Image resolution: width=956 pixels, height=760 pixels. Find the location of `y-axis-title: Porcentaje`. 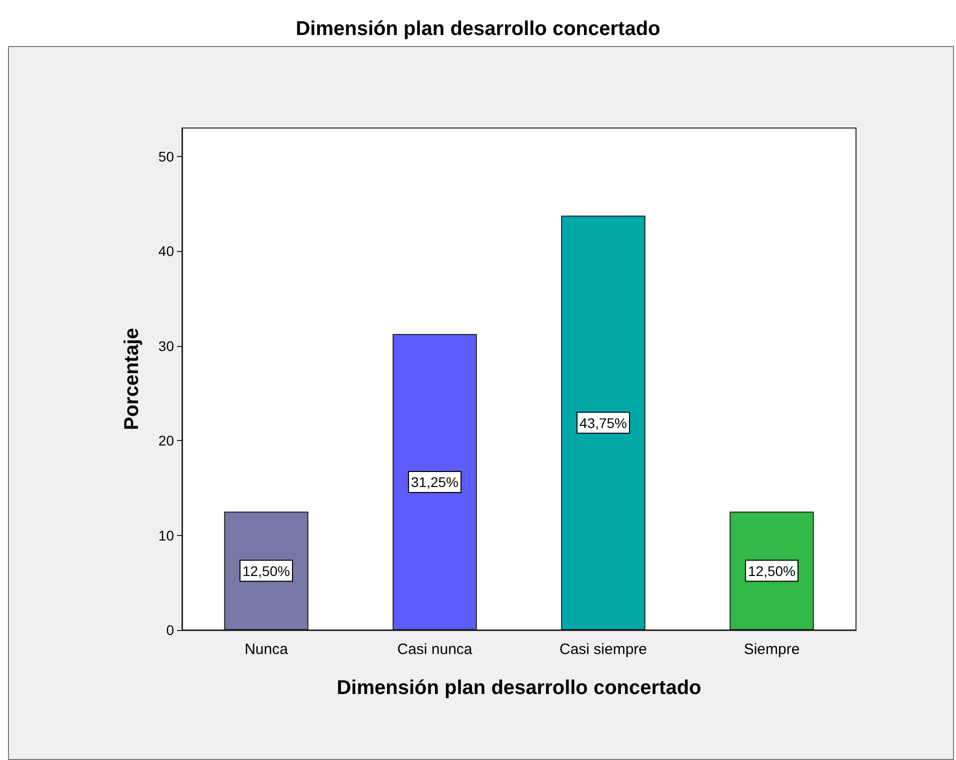

y-axis-title: Porcentaje is located at coordinates (132, 379).